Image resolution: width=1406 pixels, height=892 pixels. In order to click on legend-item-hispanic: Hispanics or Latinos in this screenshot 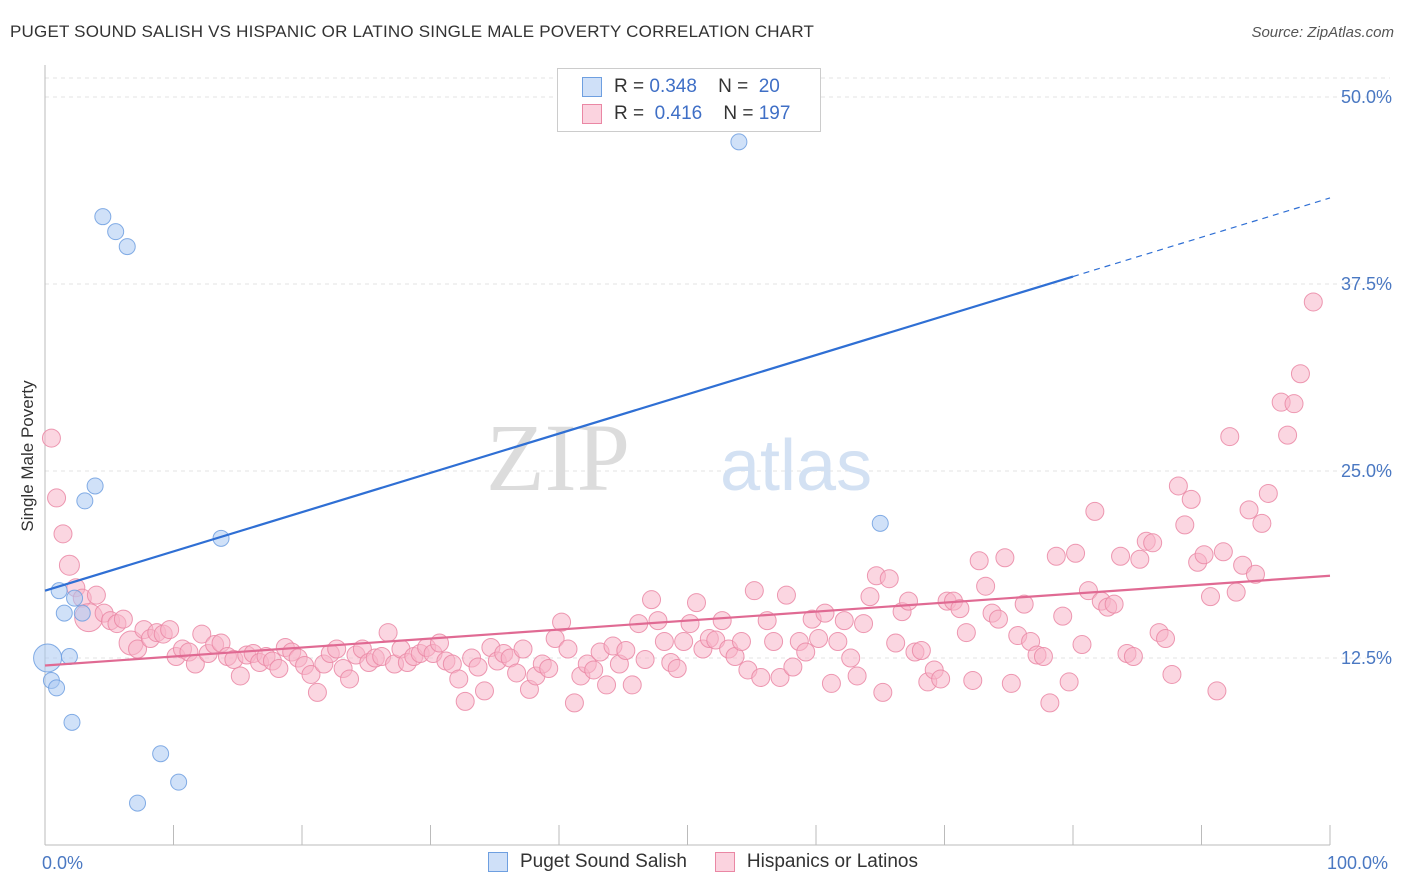, I will do `click(816, 862)`.